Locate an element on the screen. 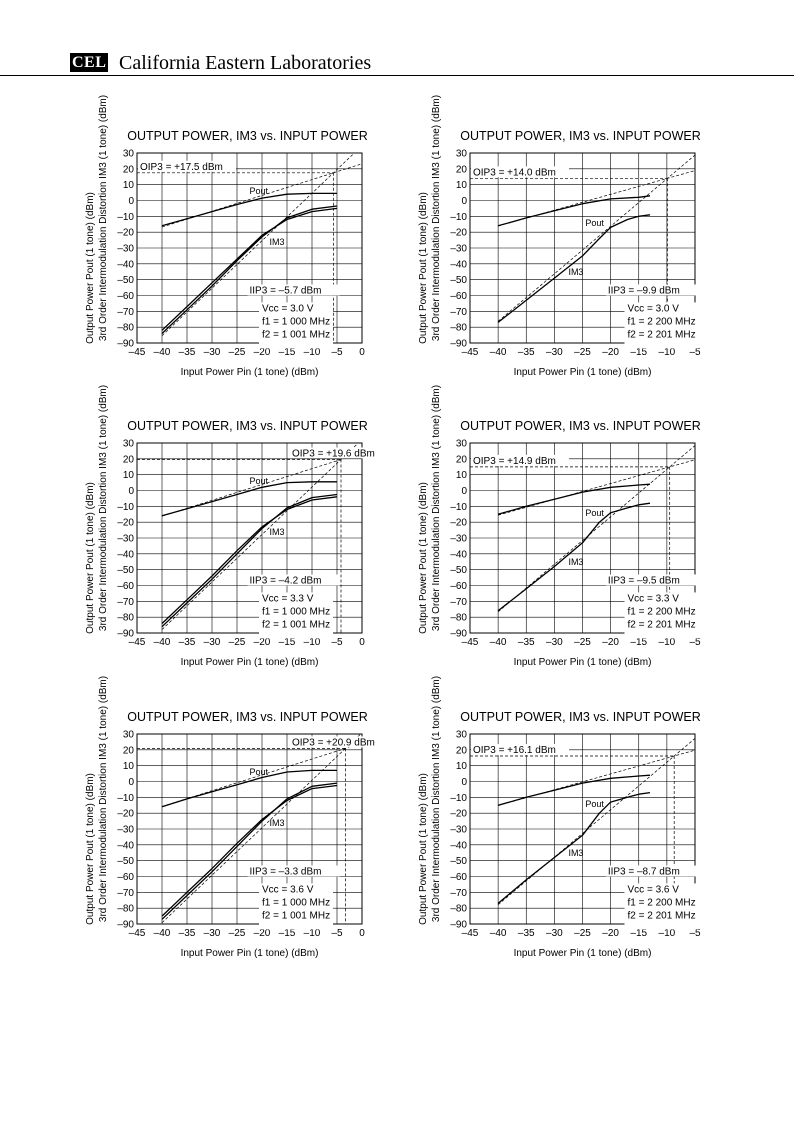 The height and width of the screenshot is (1123, 794). condition-line: f2 = 1 001 MHz is located at coordinates (296, 915).